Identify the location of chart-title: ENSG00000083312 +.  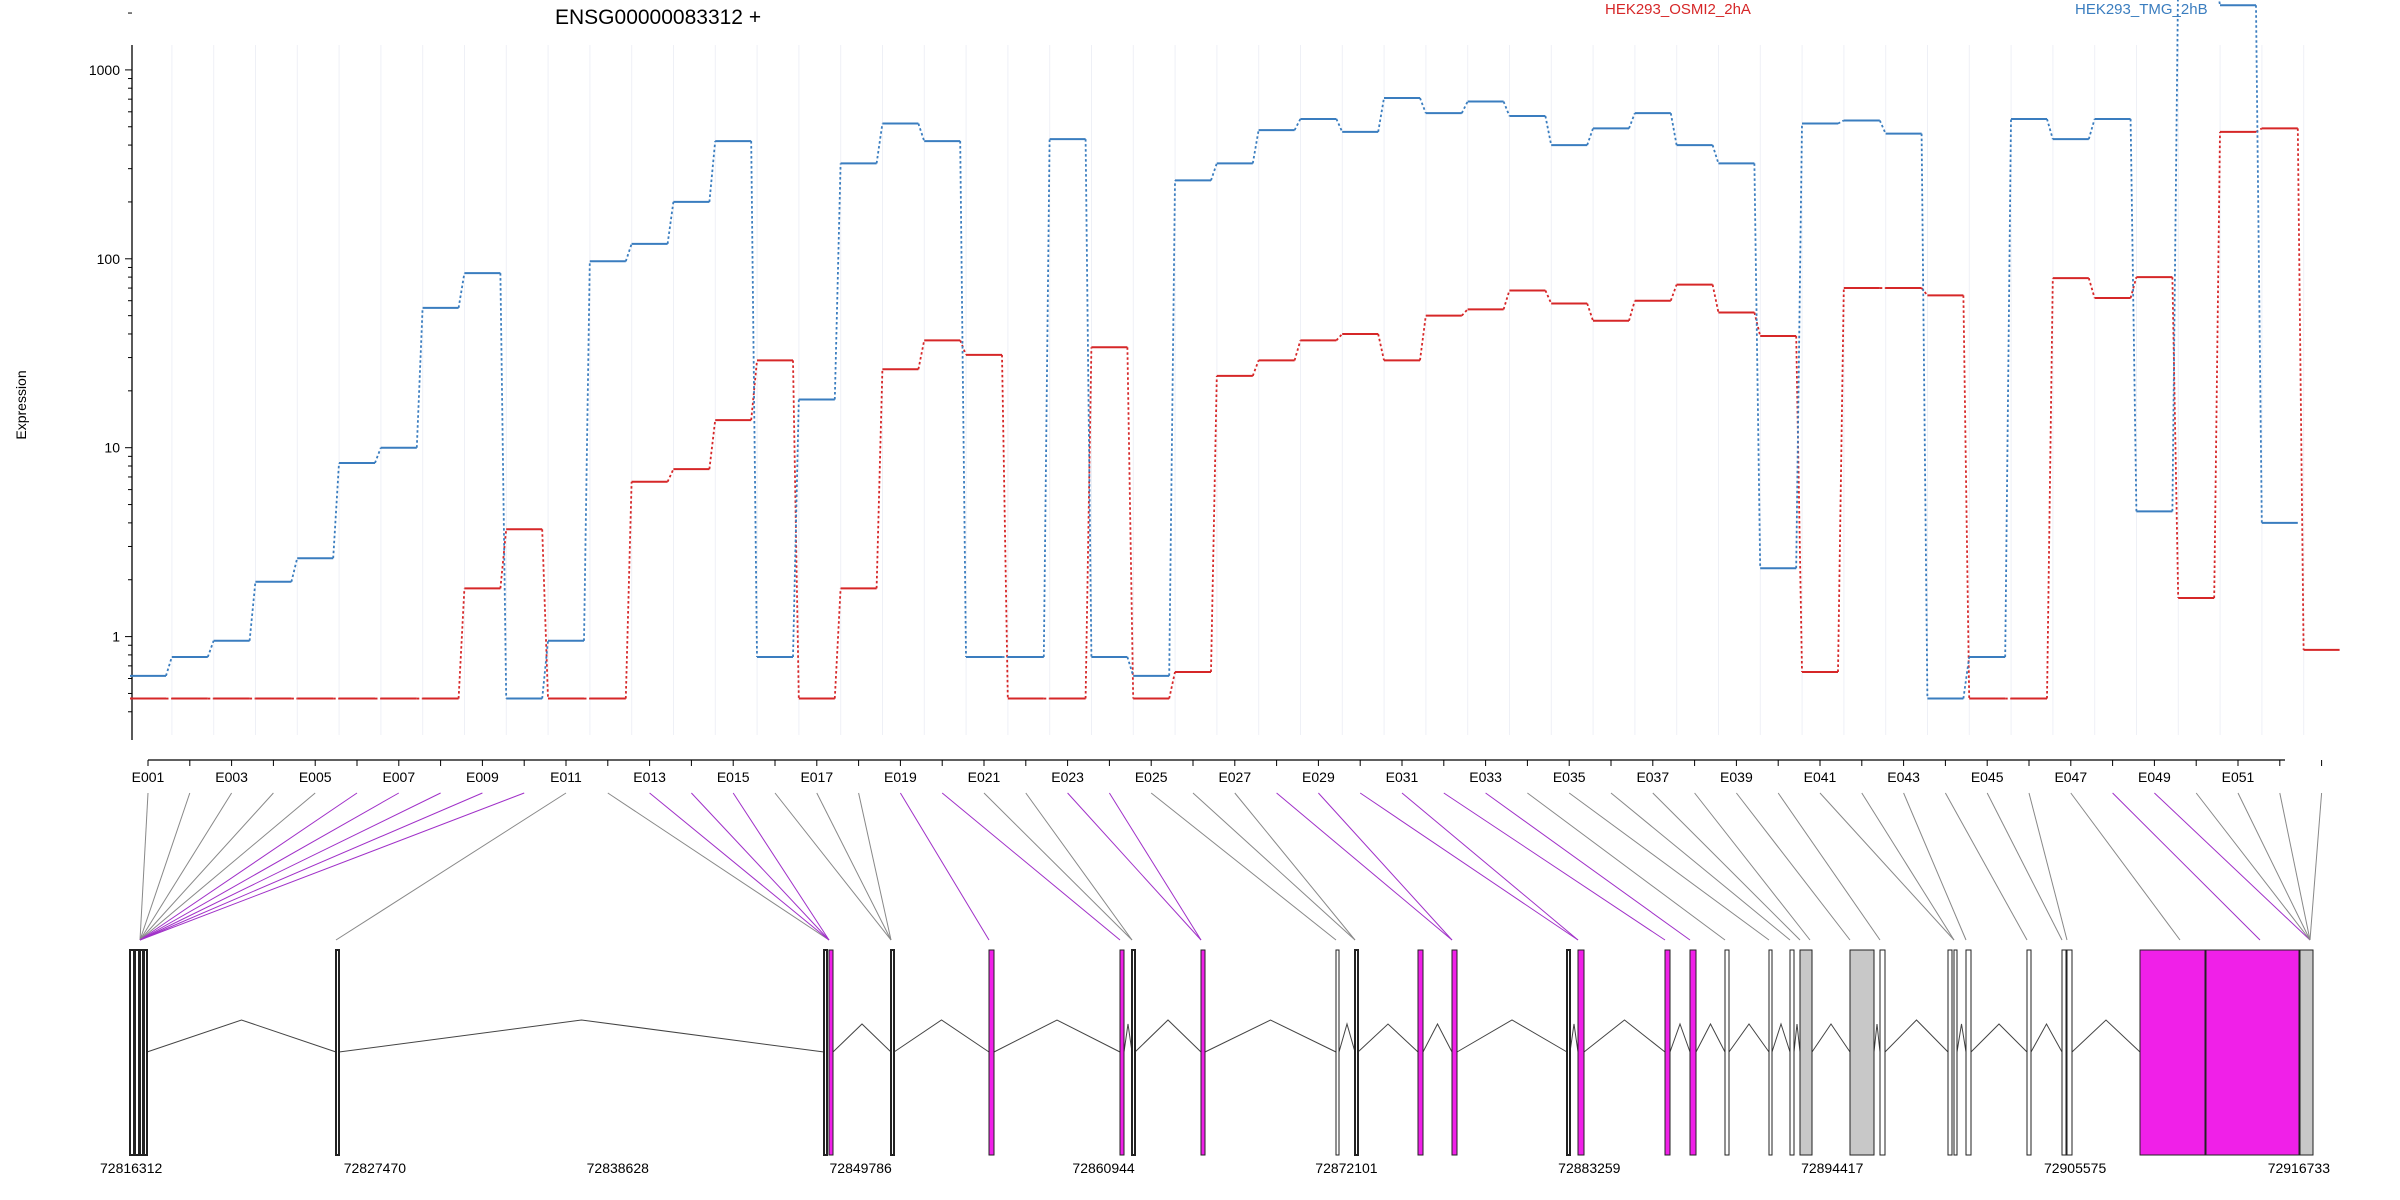
(658, 17).